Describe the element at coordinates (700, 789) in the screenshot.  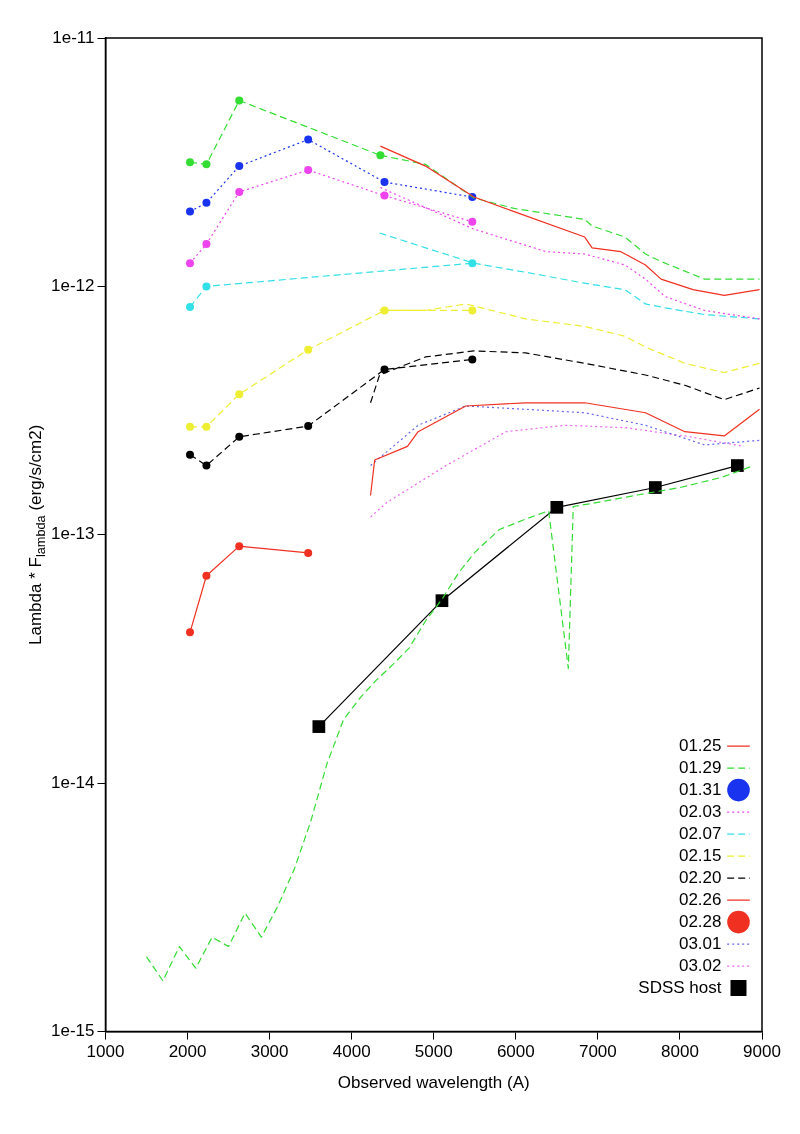
I see `legend-label: 01.31` at that location.